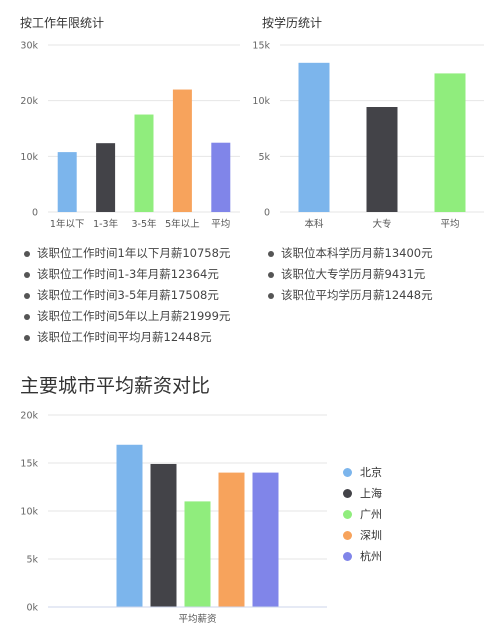 This screenshot has width=500, height=639. What do you see at coordinates (197, 554) in the screenshot?
I see `cities-bar-广州` at bounding box center [197, 554].